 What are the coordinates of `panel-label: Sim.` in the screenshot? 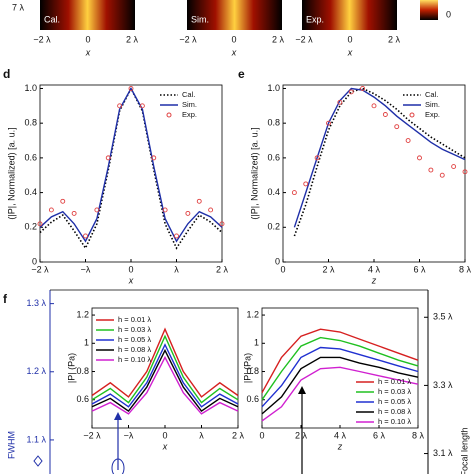 It's located at (200, 19).